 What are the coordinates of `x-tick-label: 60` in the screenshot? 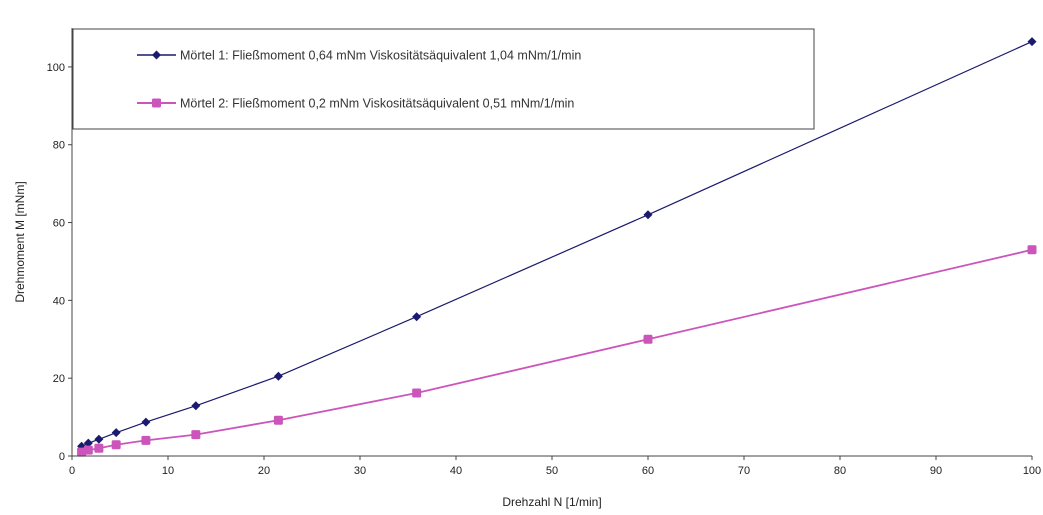 It's located at (648, 471).